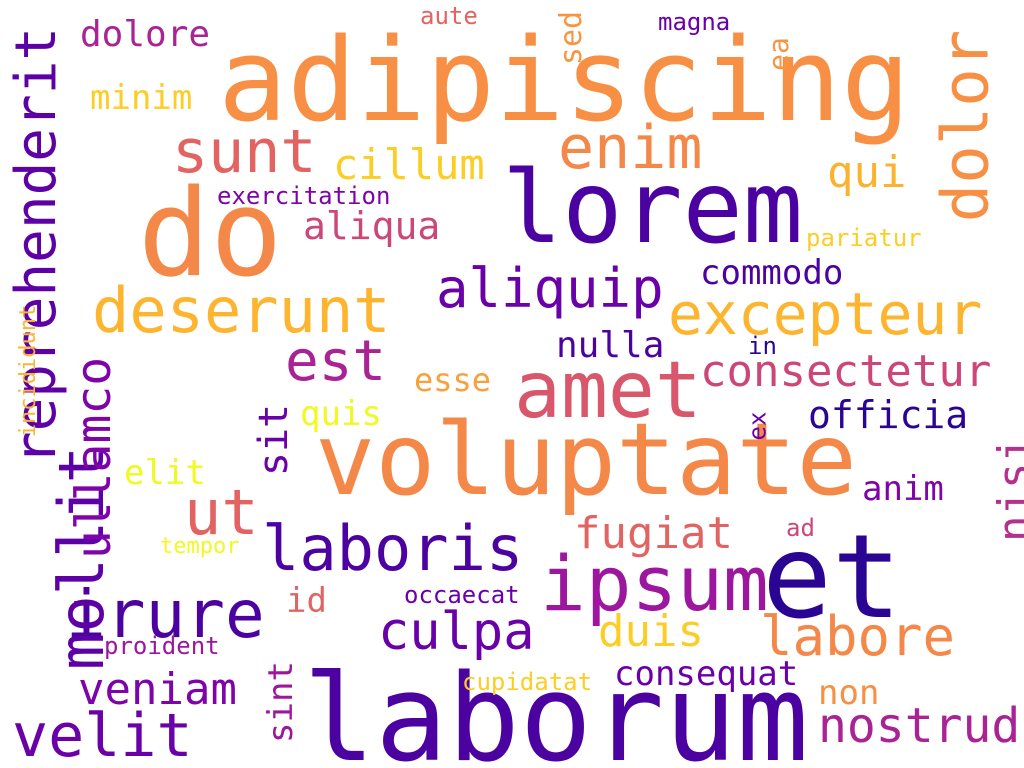  What do you see at coordinates (453, 380) in the screenshot?
I see `word-esse: esse` at bounding box center [453, 380].